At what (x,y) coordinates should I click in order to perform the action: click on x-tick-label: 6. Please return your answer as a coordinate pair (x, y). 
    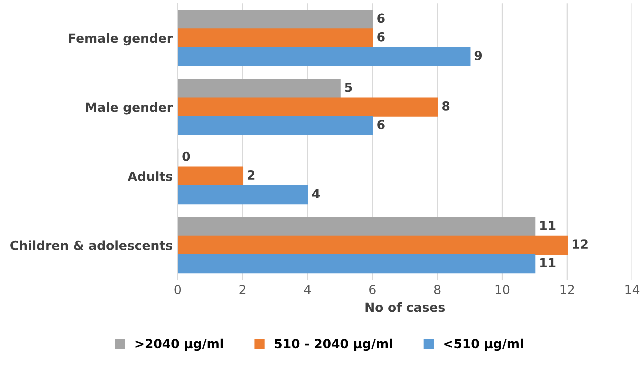
    Looking at the image, I should click on (373, 290).